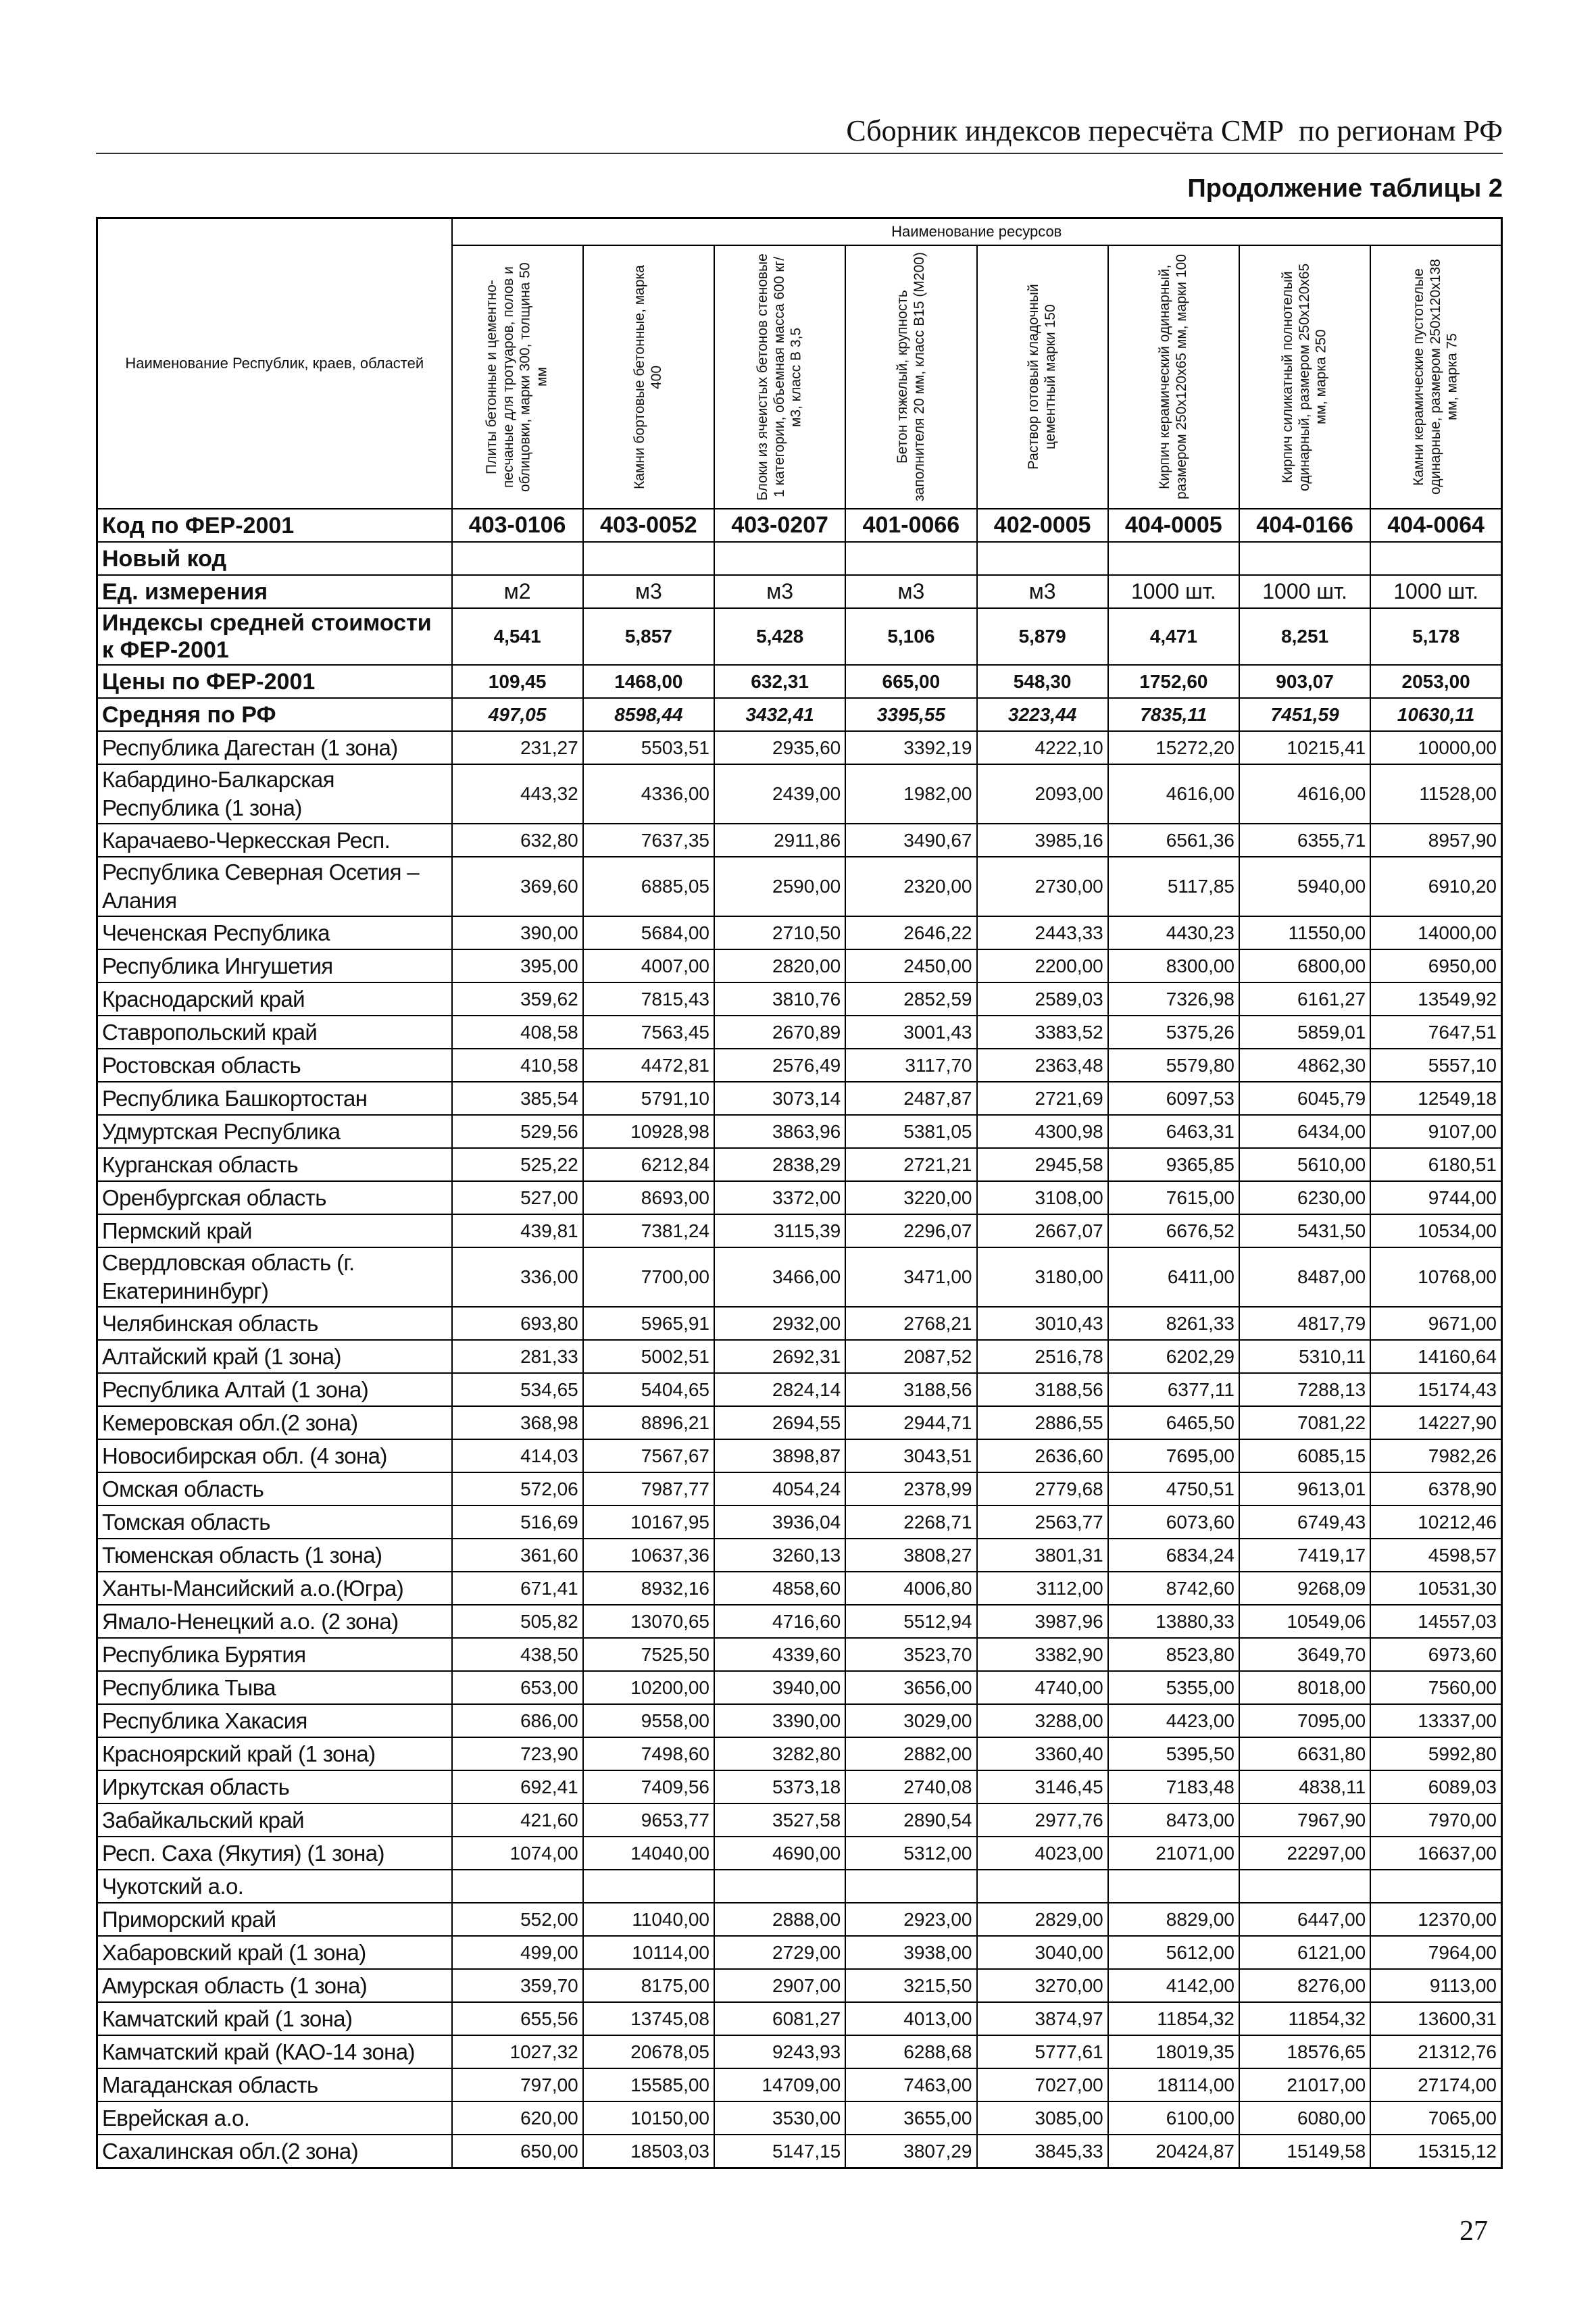  What do you see at coordinates (1174, 1588) in the screenshot?
I see `region-value: 8742,60` at bounding box center [1174, 1588].